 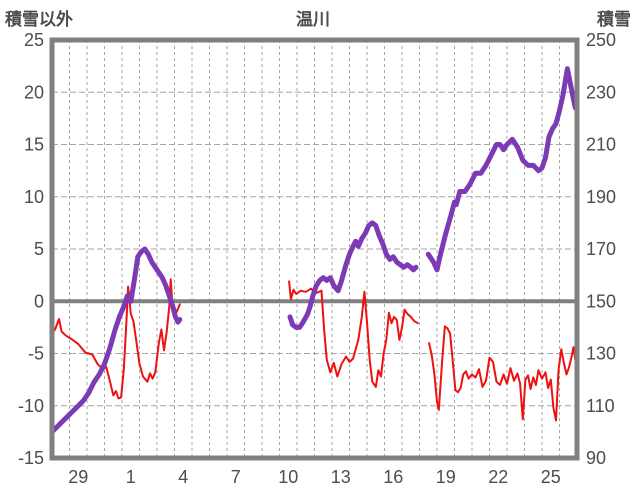 What do you see at coordinates (31, 406) in the screenshot?
I see `y-axis-left-tick-label: -10` at bounding box center [31, 406].